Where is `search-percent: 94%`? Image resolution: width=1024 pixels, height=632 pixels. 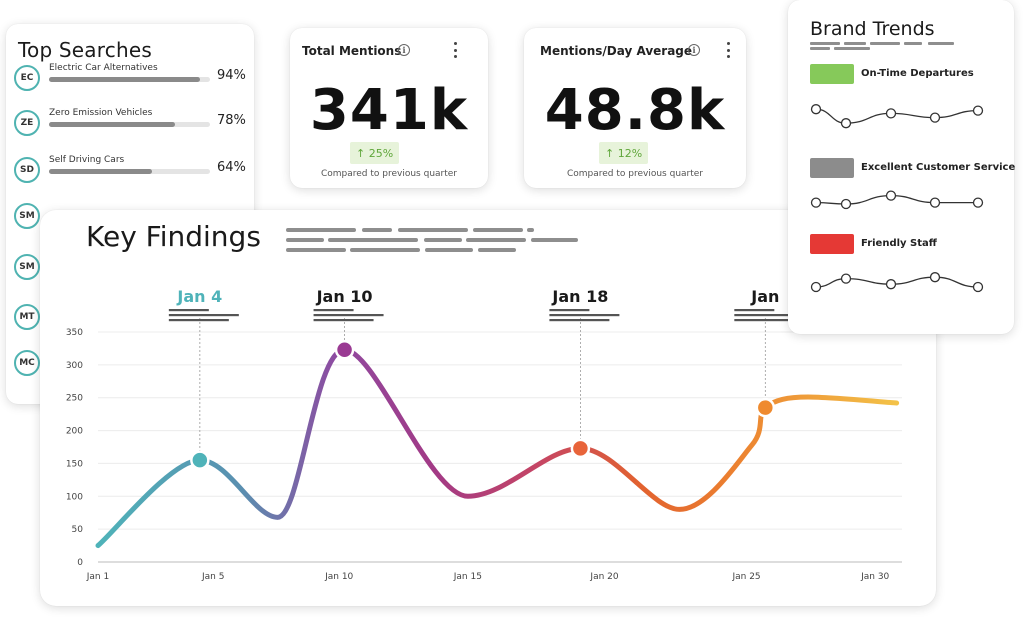
search-percent: 94% is located at coordinates (231, 75).